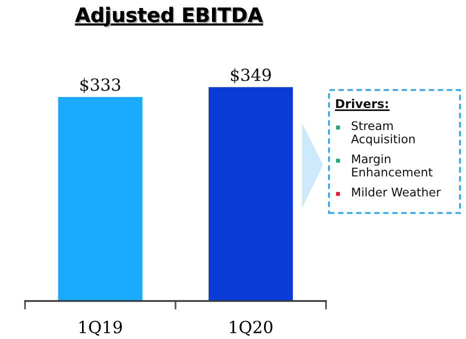  What do you see at coordinates (383, 133) in the screenshot?
I see `text: Stream Acquisition` at bounding box center [383, 133].